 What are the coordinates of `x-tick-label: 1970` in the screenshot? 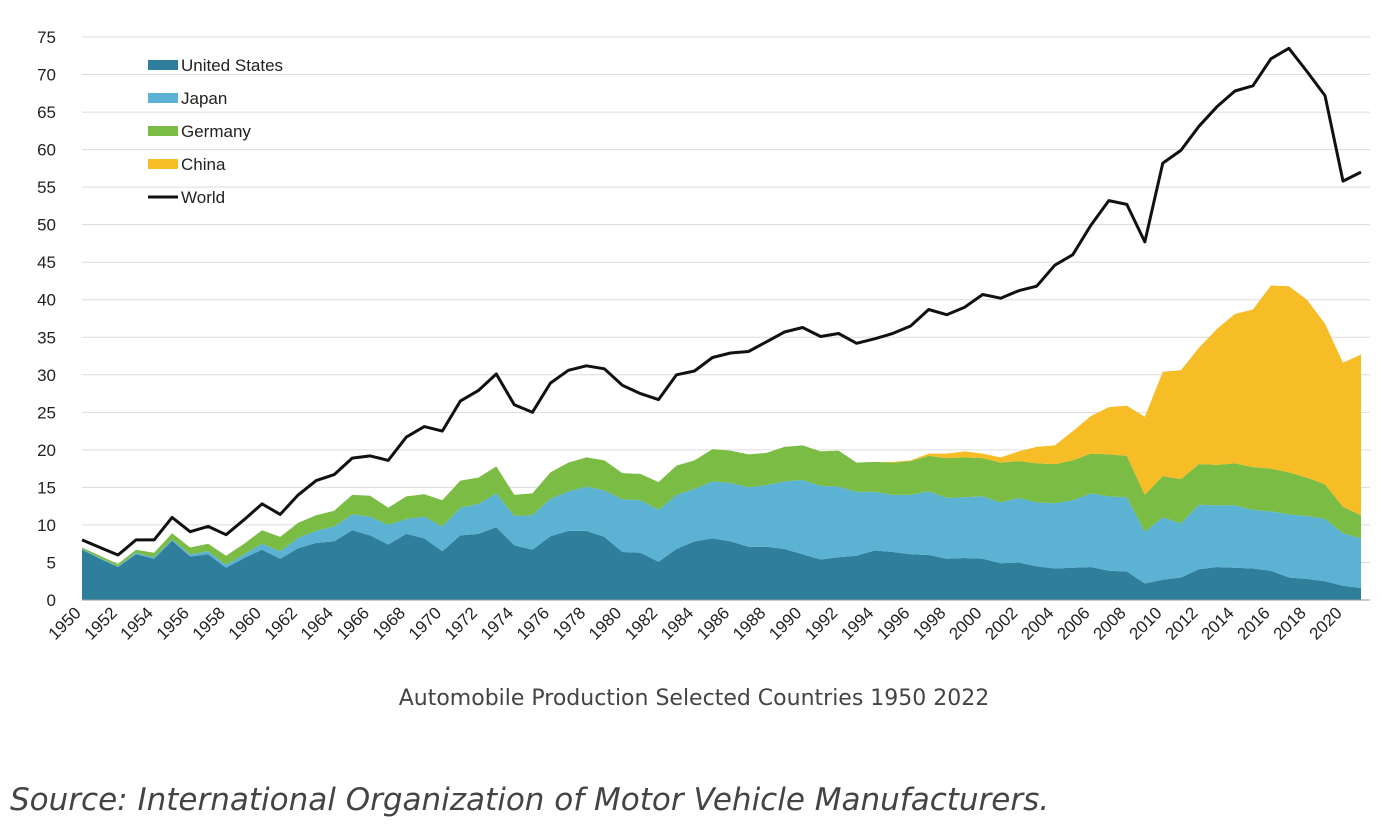 It's located at (425, 623).